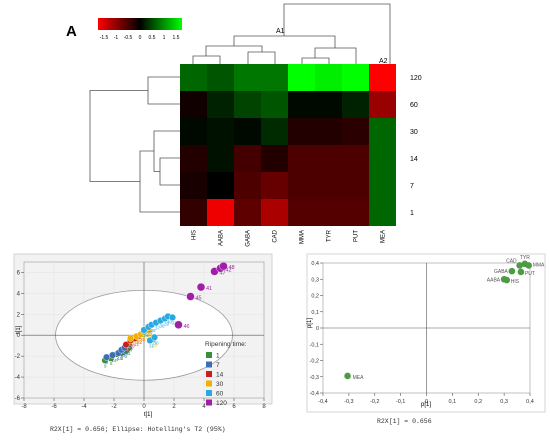  What do you see at coordinates (303, 237) in the screenshot?
I see `column-label: MMA` at bounding box center [303, 237].